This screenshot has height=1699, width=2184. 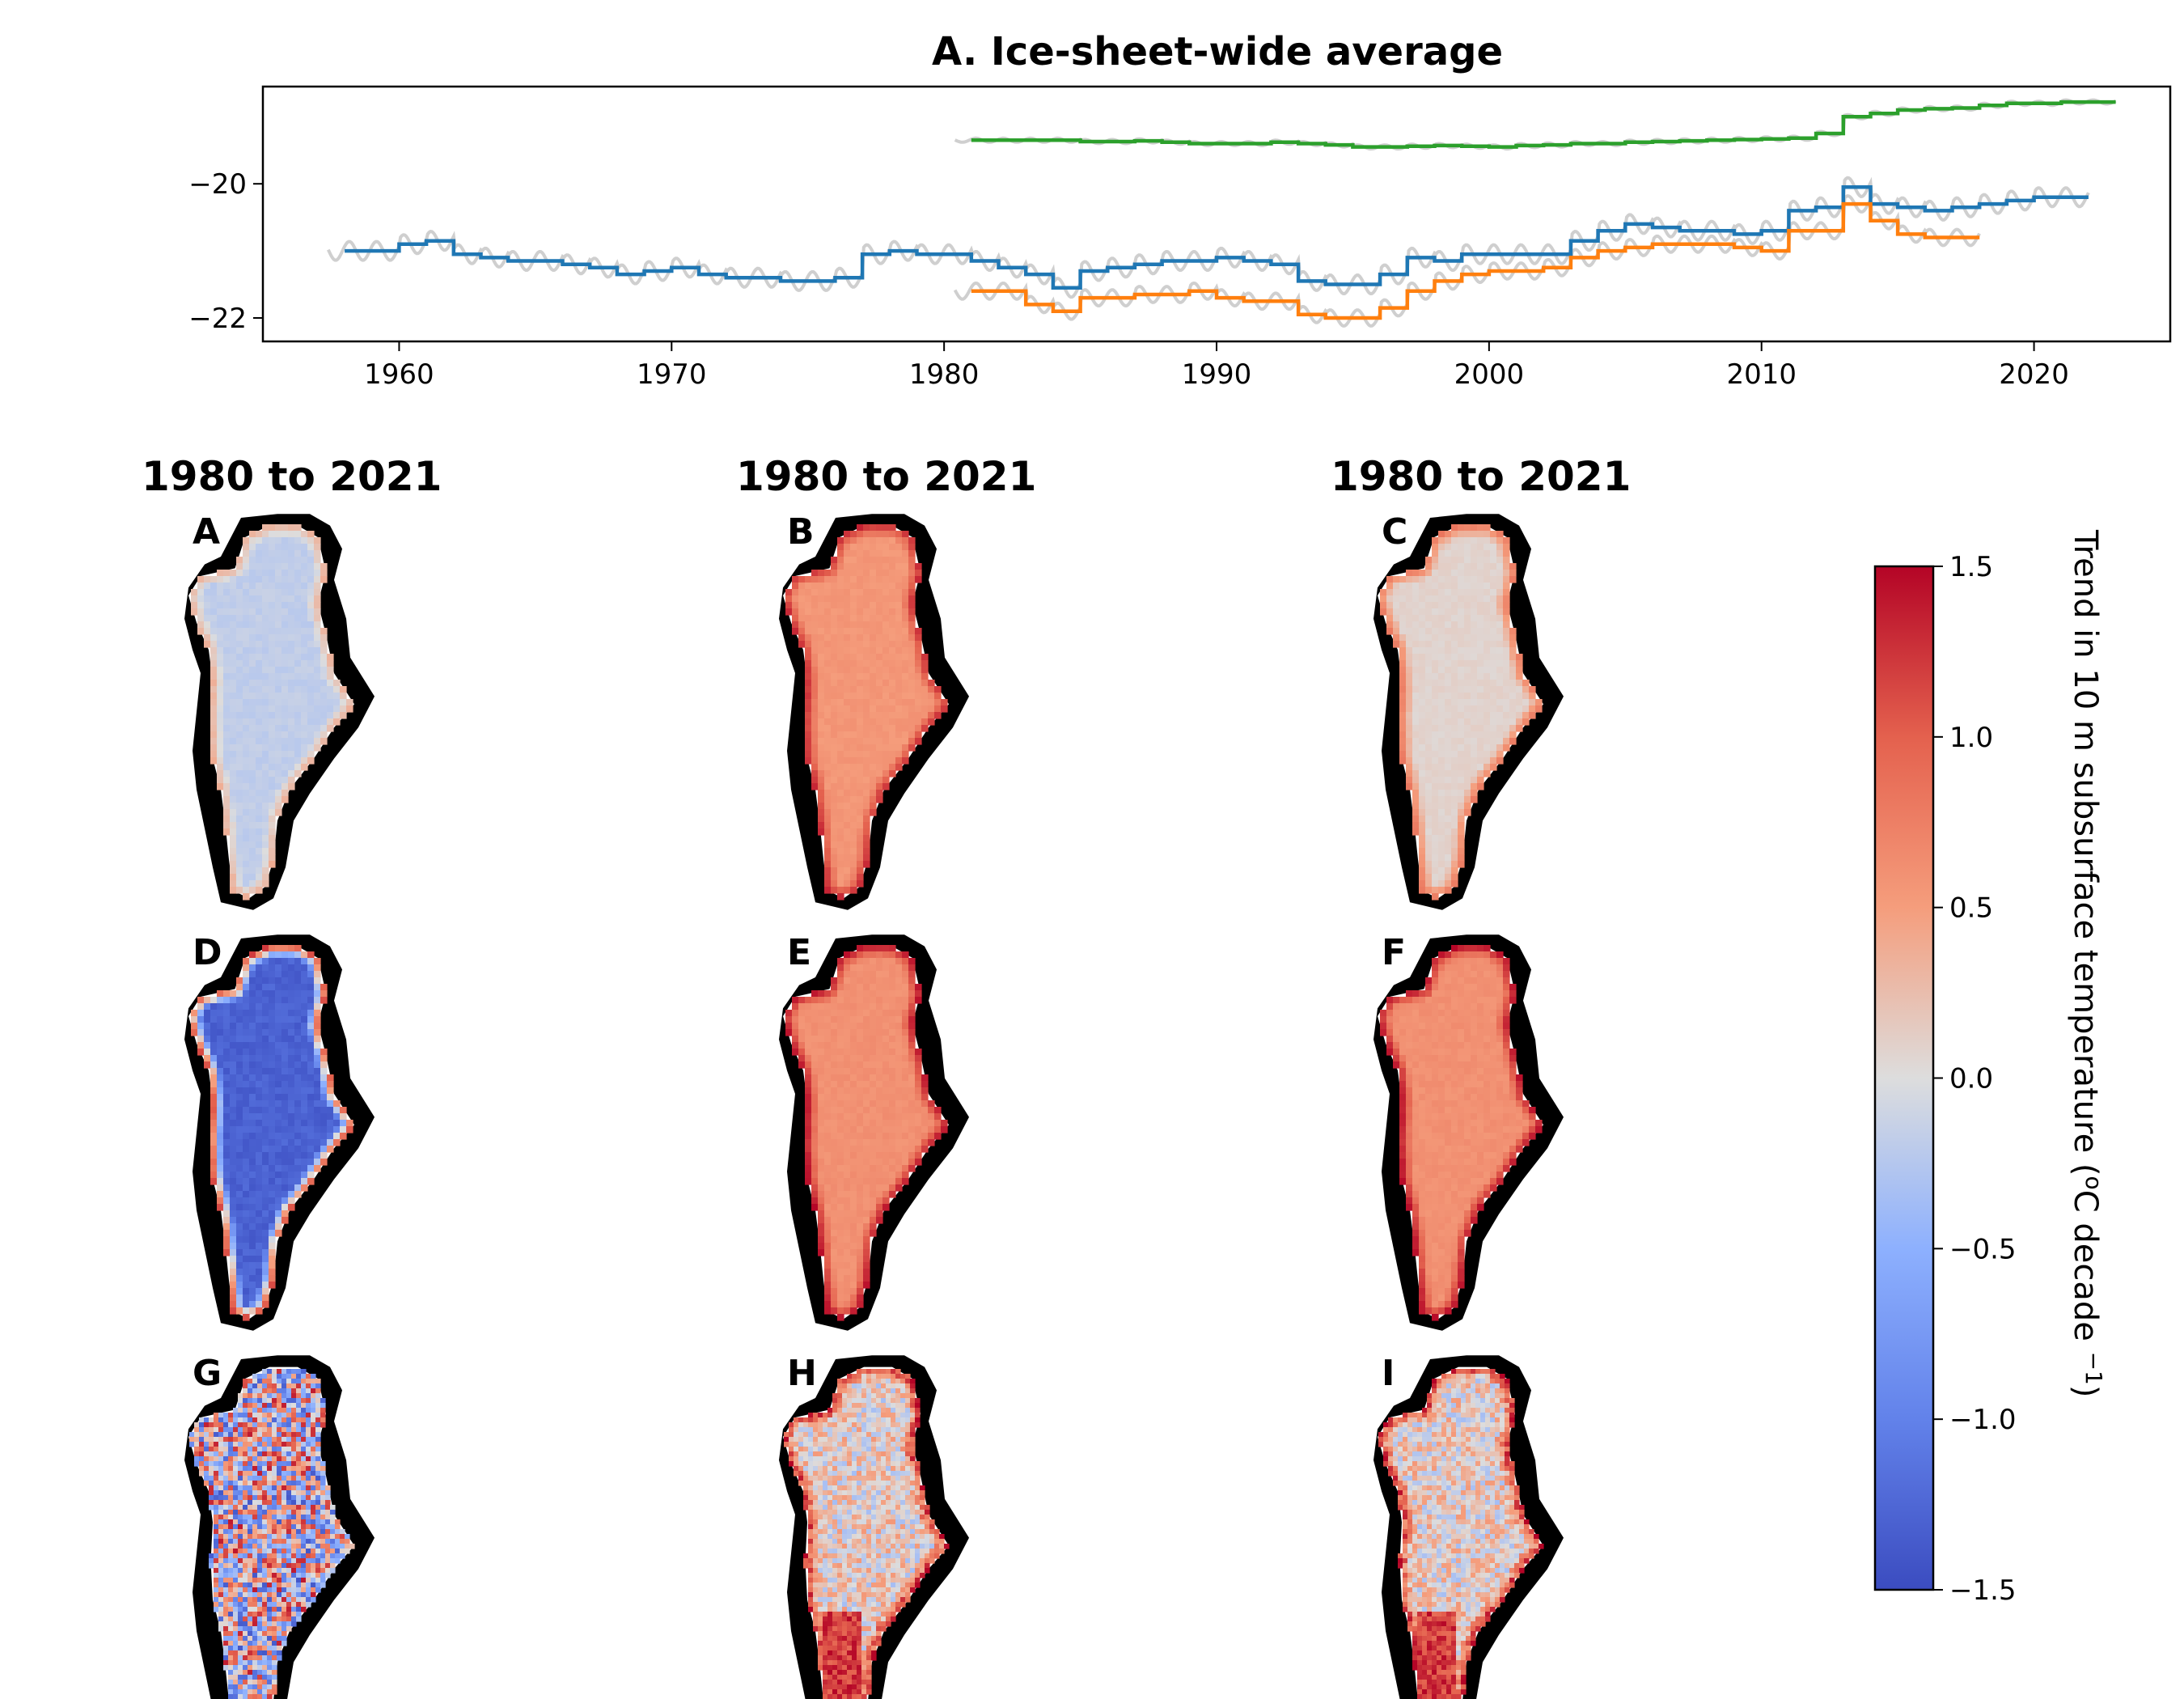 What do you see at coordinates (874, 710) in the screenshot?
I see `map-panel-b: B` at bounding box center [874, 710].